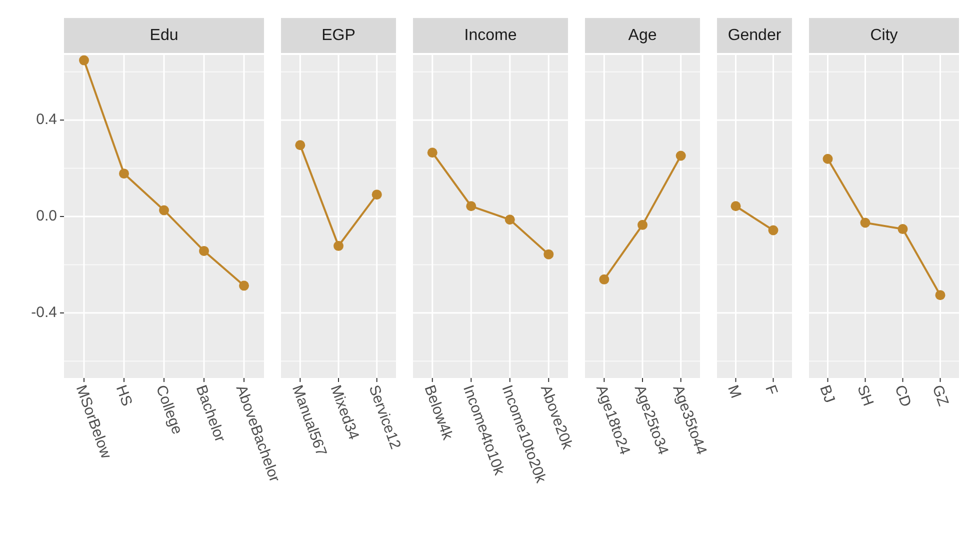 Image resolution: width=962 pixels, height=540 pixels. I want to click on chart-title: Gender, so click(755, 35).